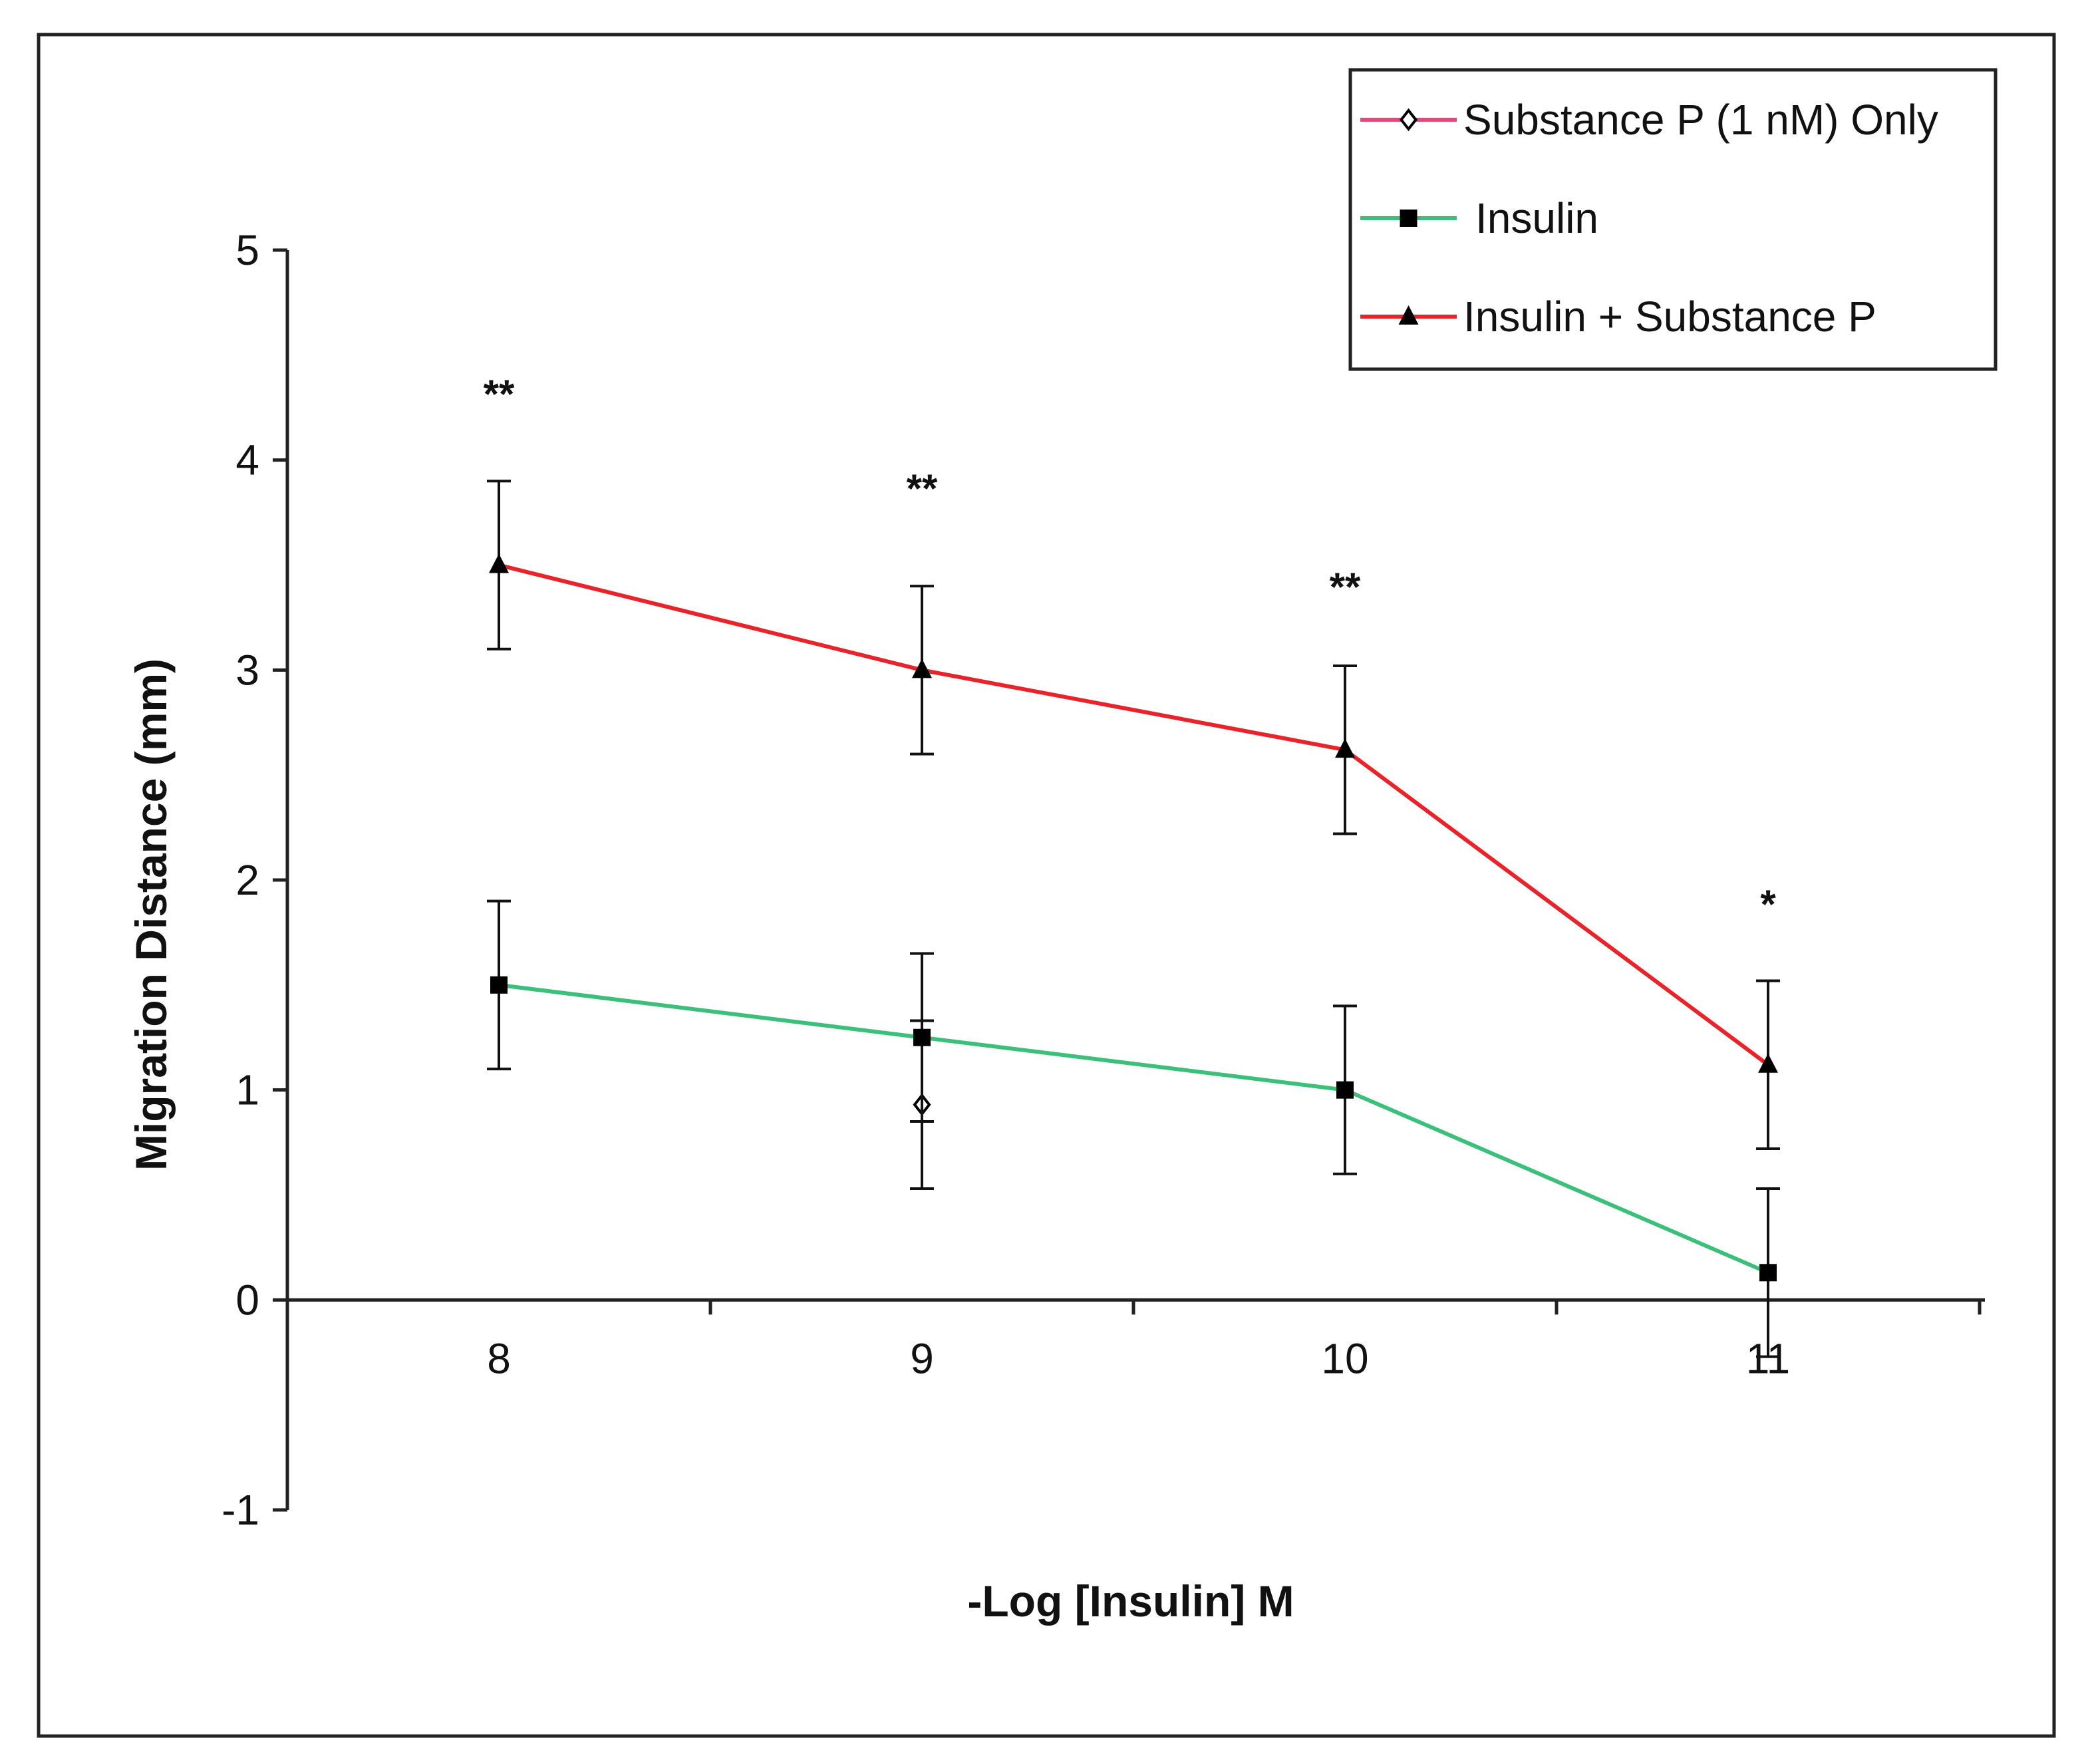 The image size is (2090, 1764). Describe the element at coordinates (1536, 218) in the screenshot. I see `legend-label: Insulin` at that location.